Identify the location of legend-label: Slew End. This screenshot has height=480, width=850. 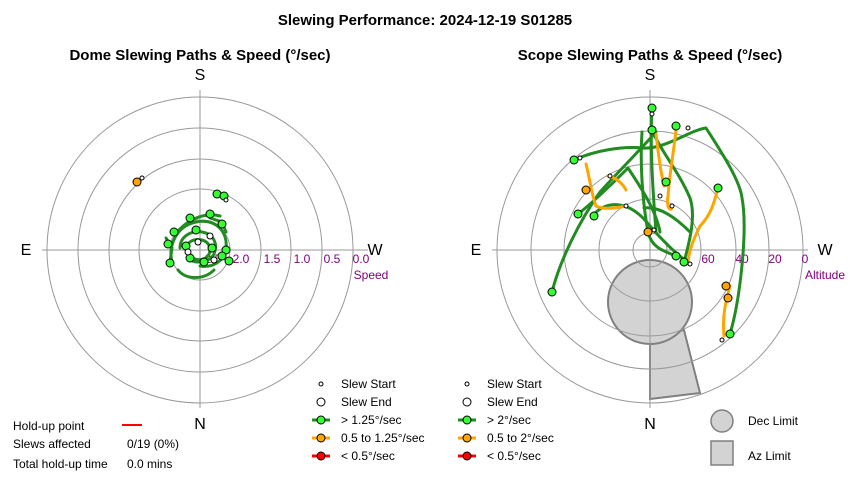
(512, 402).